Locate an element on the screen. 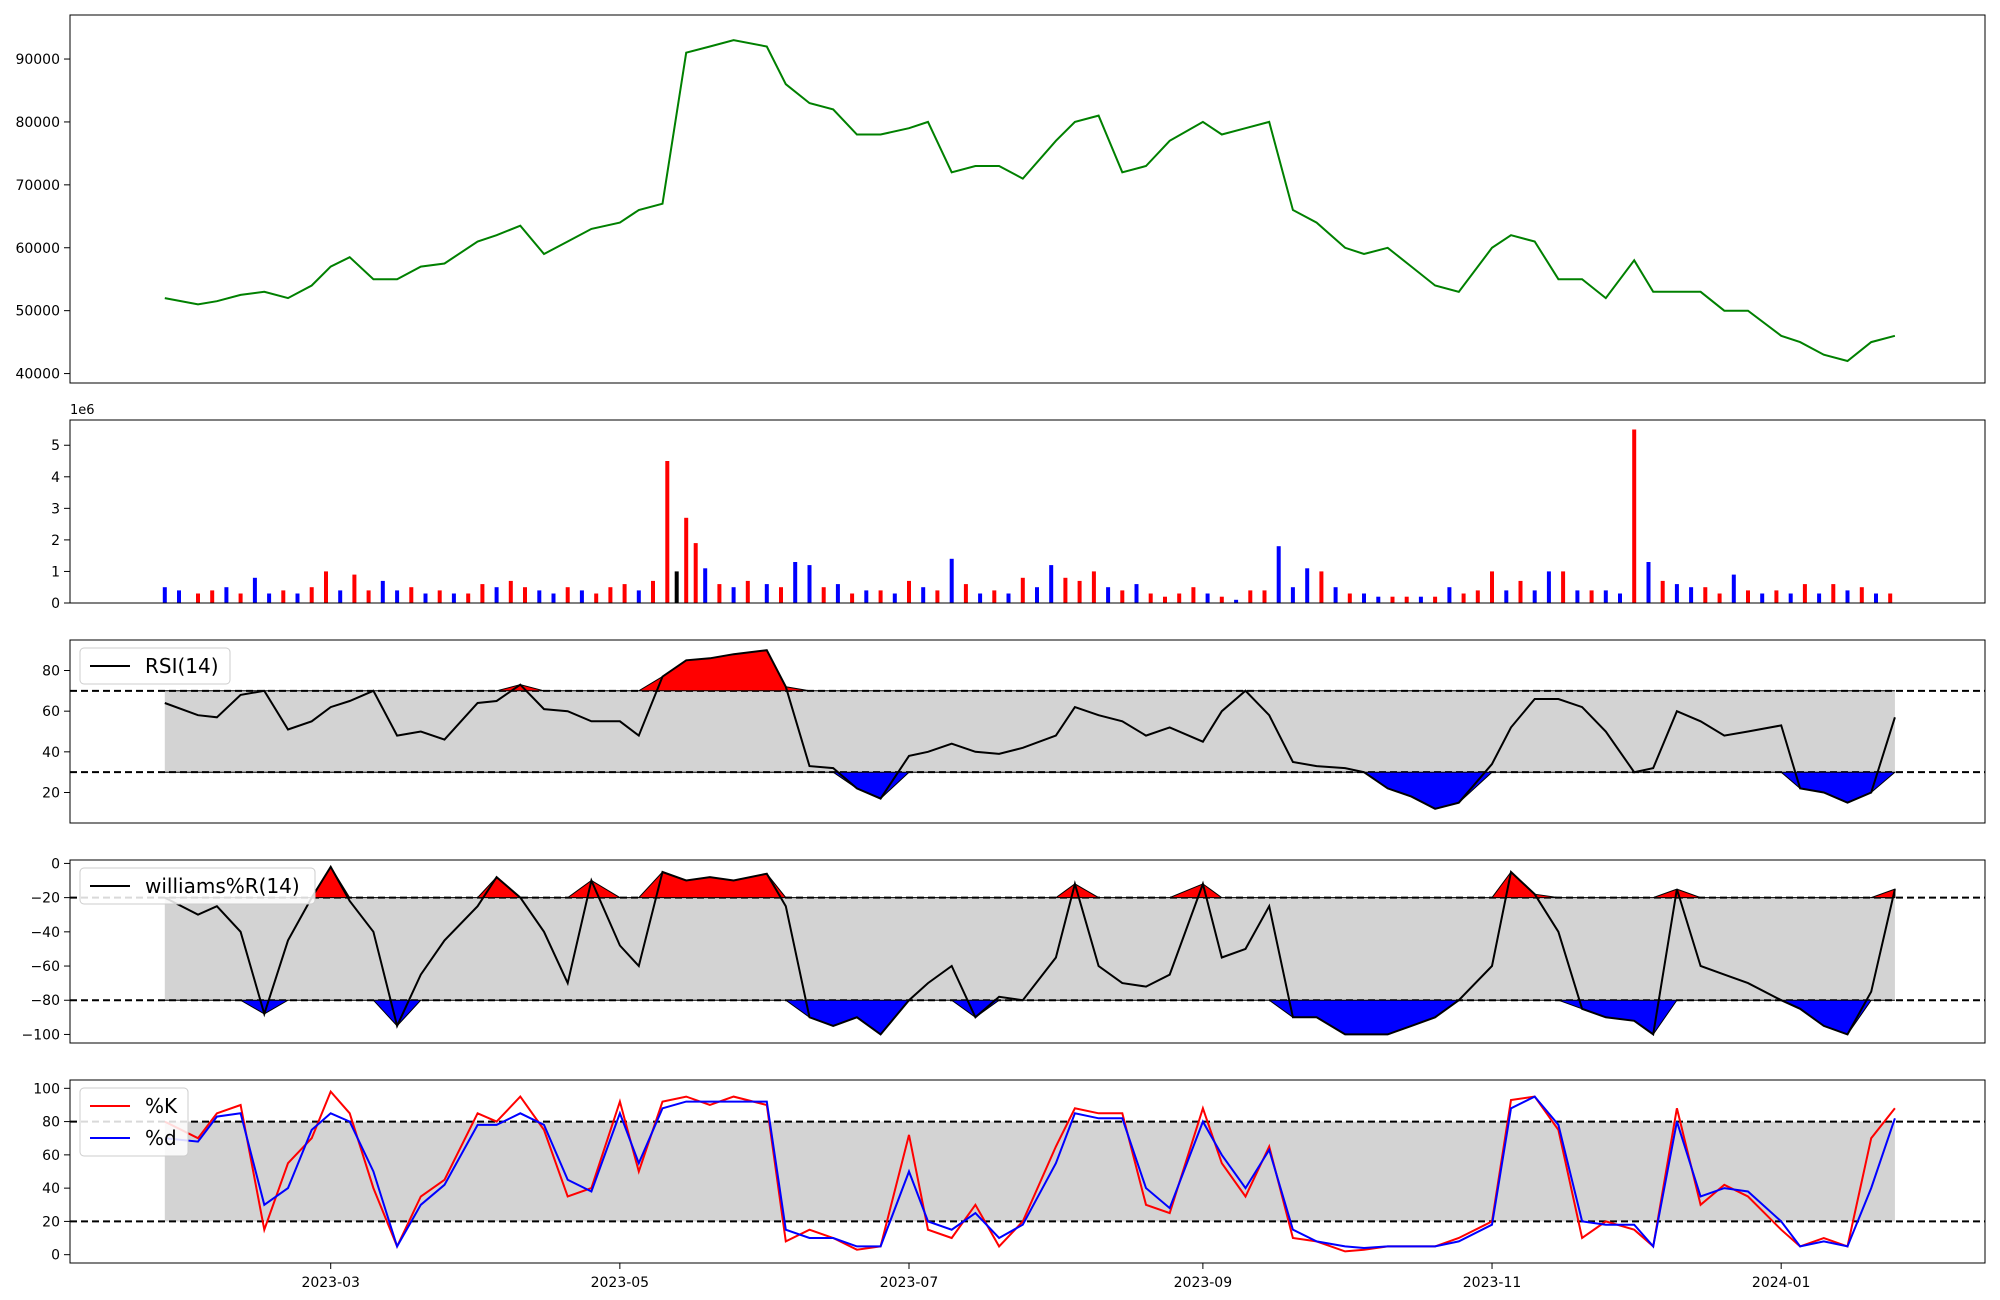  price-ytick-label: 90000 is located at coordinates (37, 60).